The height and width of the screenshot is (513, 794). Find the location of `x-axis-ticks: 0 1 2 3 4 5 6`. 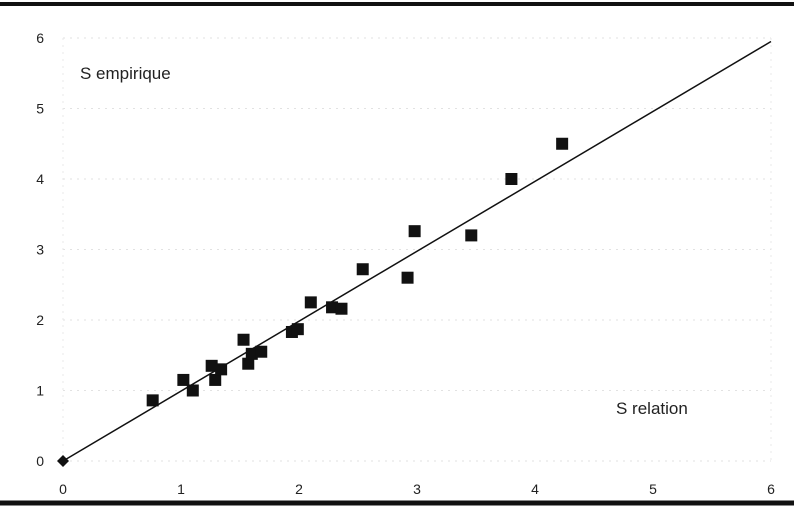

x-axis-ticks: 0 1 2 3 4 5 6 is located at coordinates (417, 489).